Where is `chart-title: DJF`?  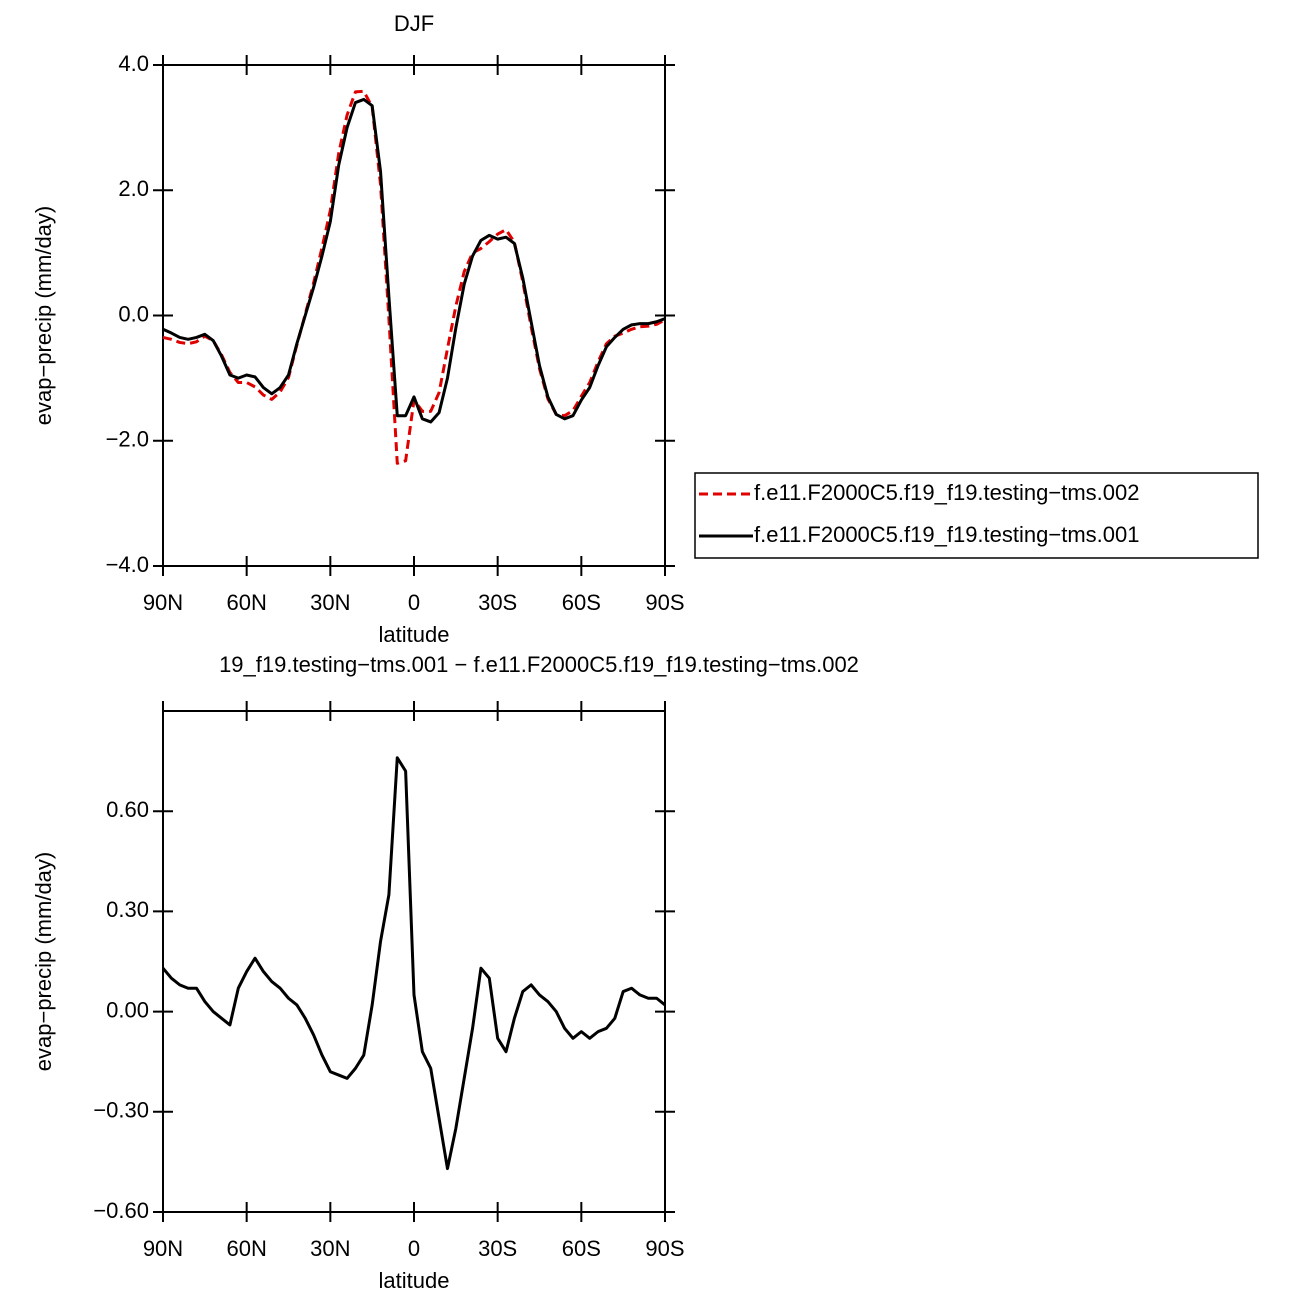
chart-title: DJF is located at coordinates (414, 23).